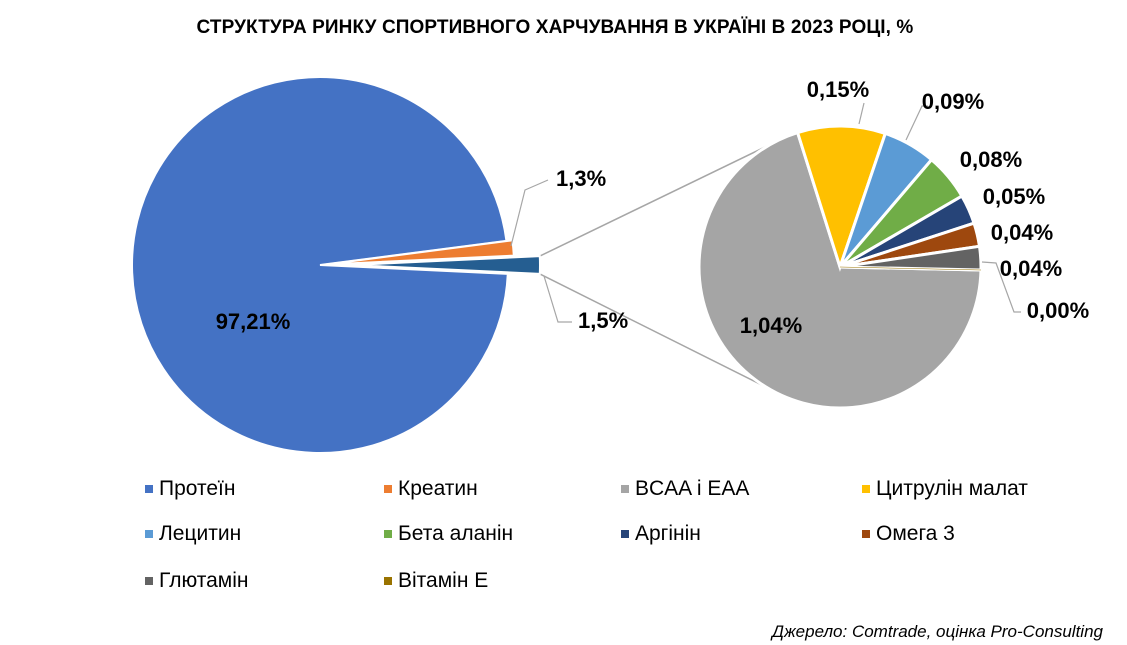 Image resolution: width=1127 pixels, height=645 pixels. I want to click on label-протеїн: 97,21%, so click(253, 321).